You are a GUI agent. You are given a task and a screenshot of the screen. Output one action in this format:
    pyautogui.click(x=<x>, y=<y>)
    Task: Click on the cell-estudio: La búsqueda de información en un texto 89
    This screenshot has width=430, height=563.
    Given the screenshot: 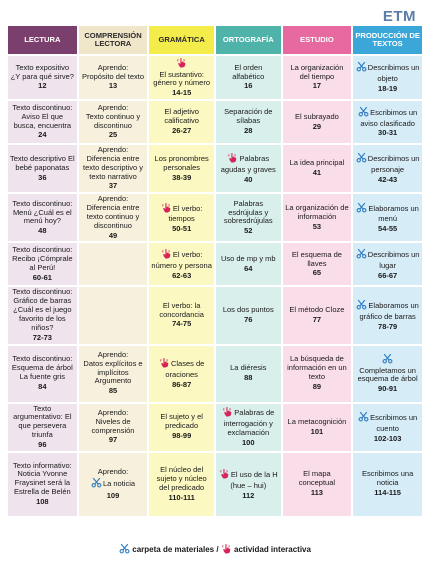 What is the action you would take?
    pyautogui.click(x=317, y=373)
    